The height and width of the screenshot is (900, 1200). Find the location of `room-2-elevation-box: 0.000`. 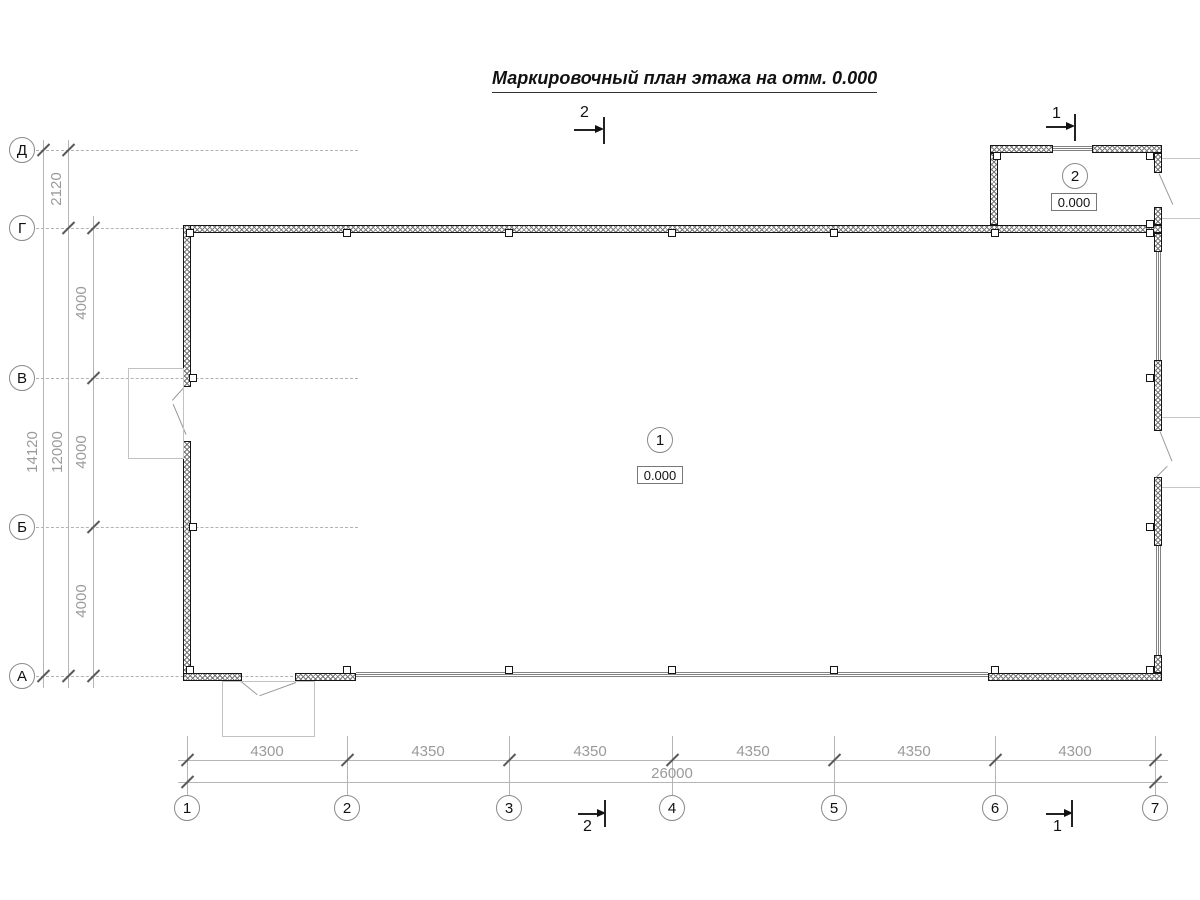

room-2-elevation-box: 0.000 is located at coordinates (1074, 202).